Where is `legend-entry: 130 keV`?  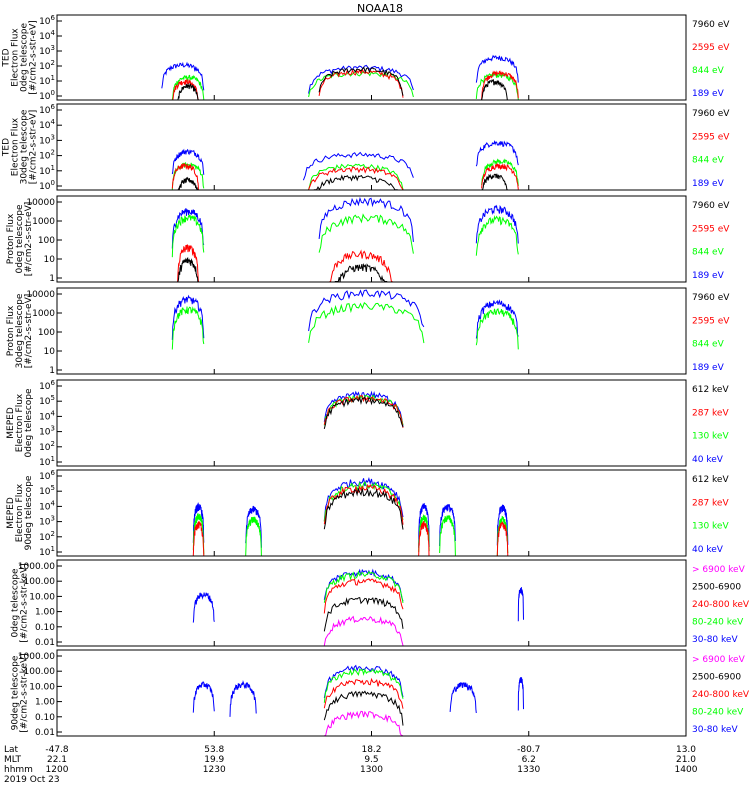 legend-entry: 130 keV is located at coordinates (710, 527).